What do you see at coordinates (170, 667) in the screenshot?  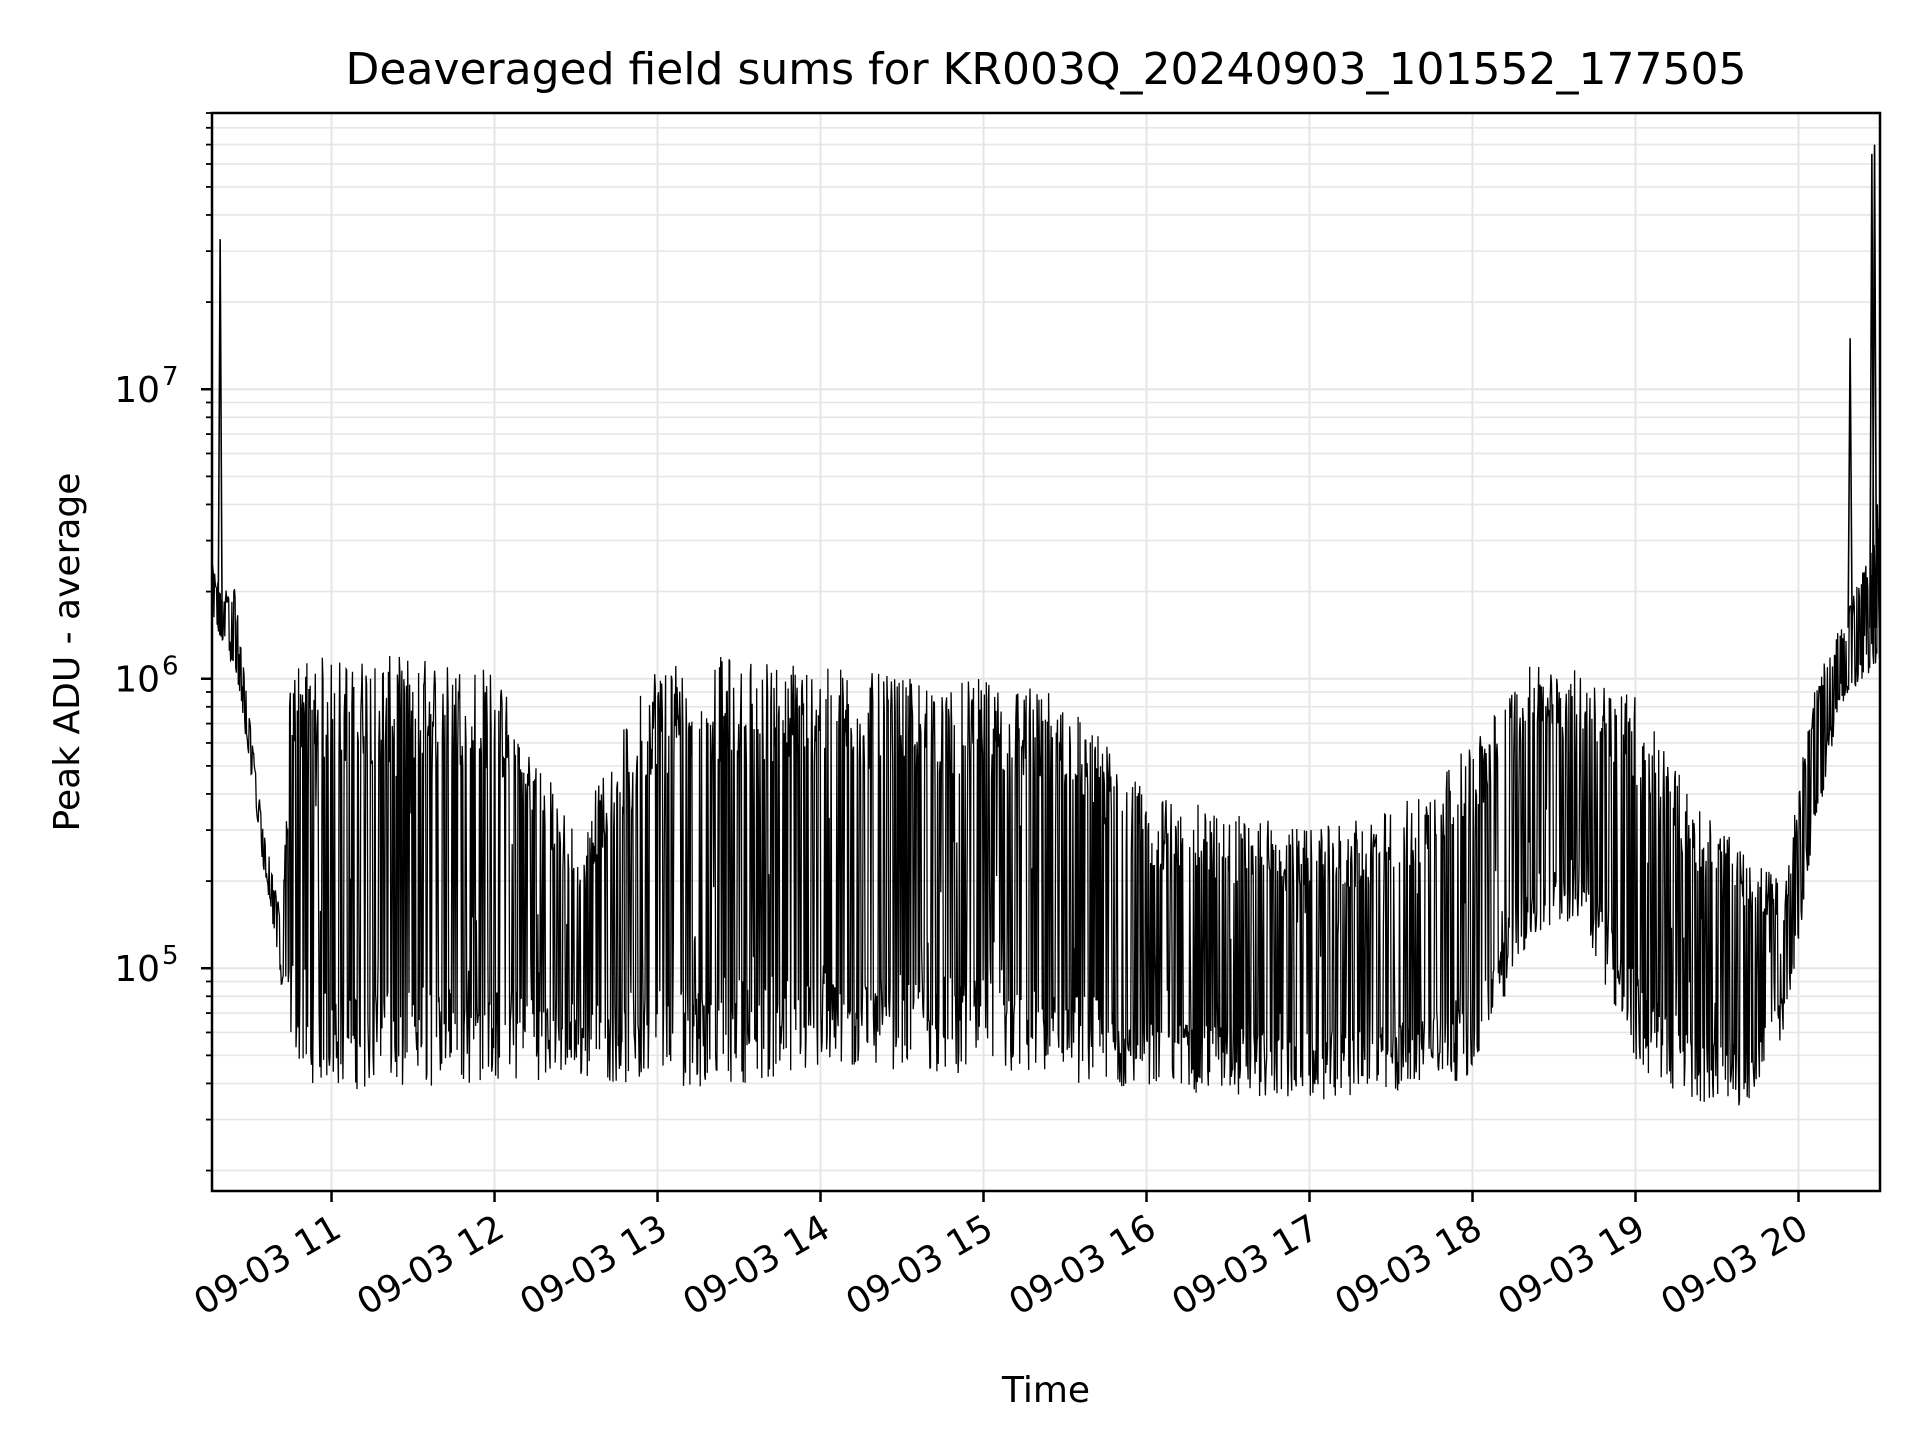 I see `y-tick-exponent: 6` at bounding box center [170, 667].